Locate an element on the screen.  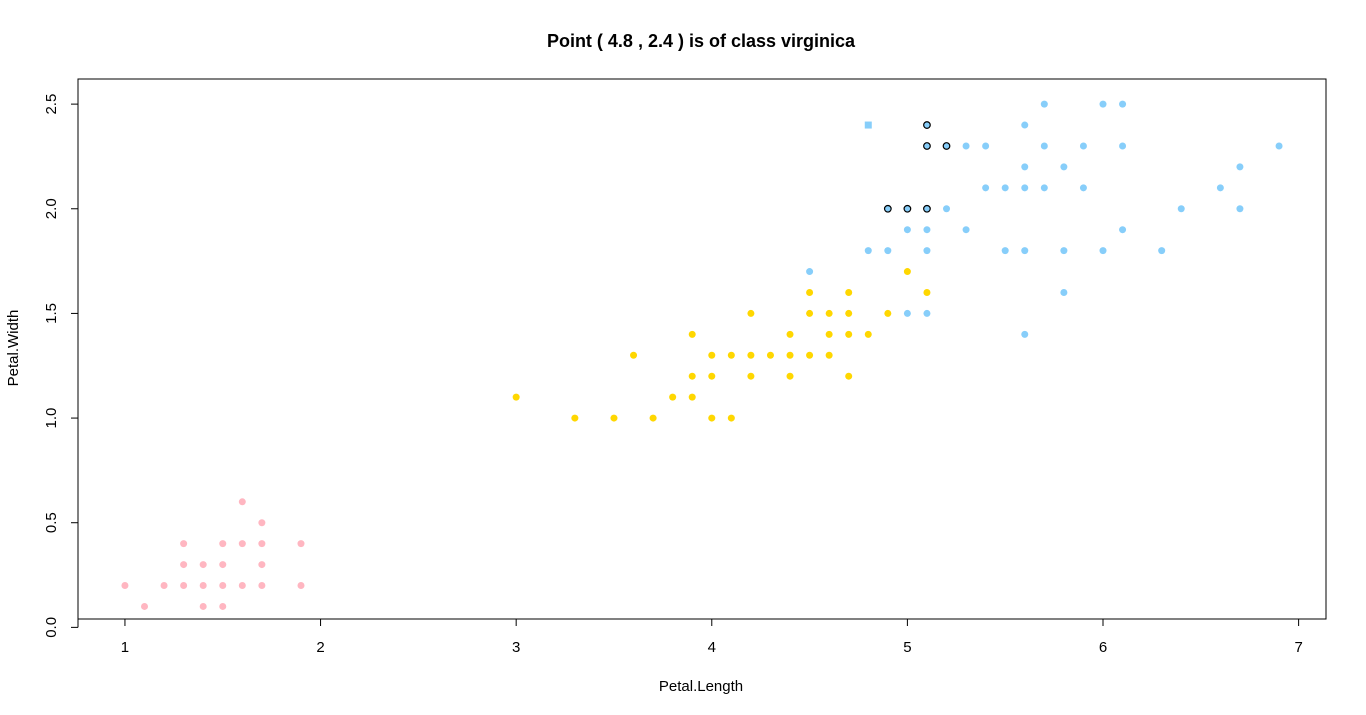
x-tick-label: 4 is located at coordinates (712, 647).